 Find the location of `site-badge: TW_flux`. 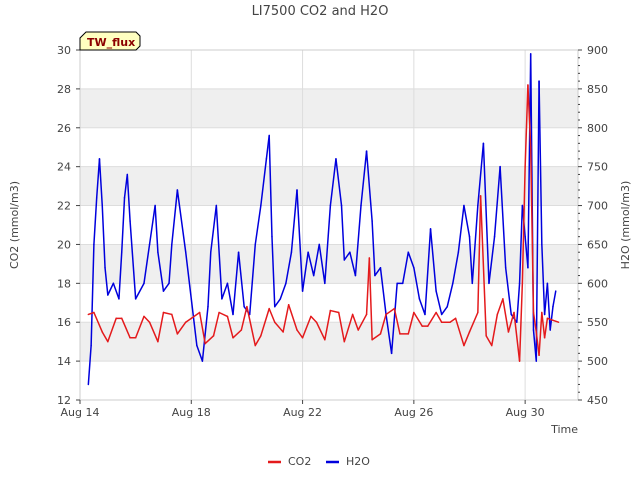

site-badge: TW_flux is located at coordinates (110, 41).